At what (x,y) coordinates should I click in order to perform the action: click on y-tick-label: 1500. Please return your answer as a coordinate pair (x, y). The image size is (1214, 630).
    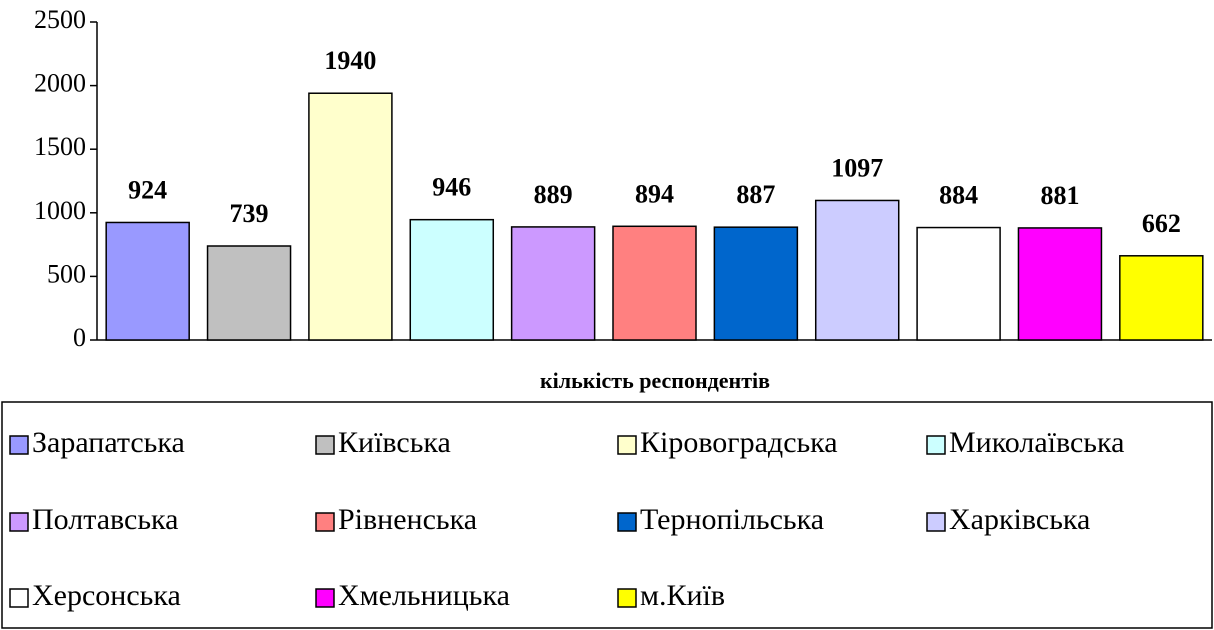
    Looking at the image, I should click on (60, 146).